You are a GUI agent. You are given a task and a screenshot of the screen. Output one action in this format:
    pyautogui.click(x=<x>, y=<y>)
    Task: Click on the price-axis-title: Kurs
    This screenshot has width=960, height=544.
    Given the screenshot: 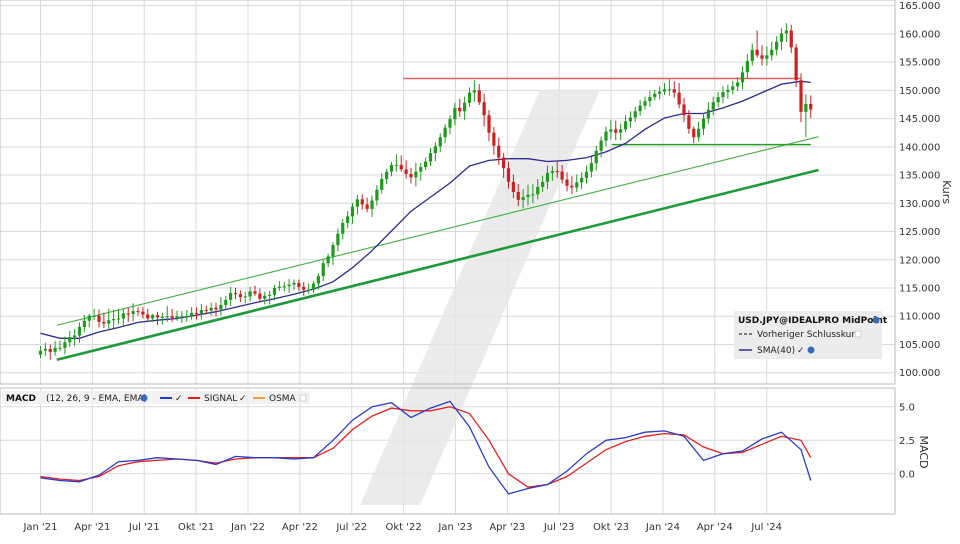 What is the action you would take?
    pyautogui.click(x=946, y=192)
    